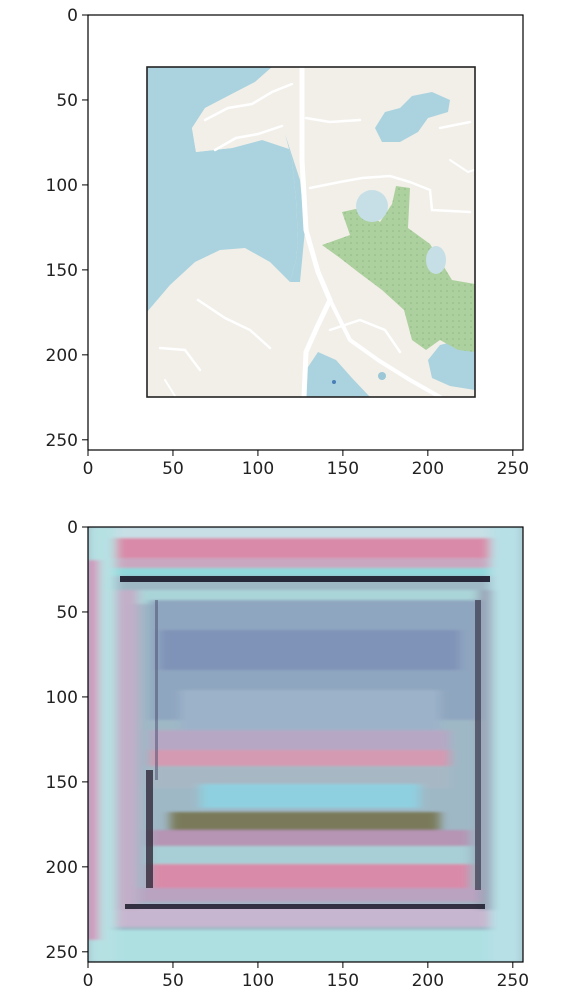 The width and height of the screenshot is (576, 1008). Describe the element at coordinates (62, 868) in the screenshot. I see `bottom-y-tick-label: 200` at that location.